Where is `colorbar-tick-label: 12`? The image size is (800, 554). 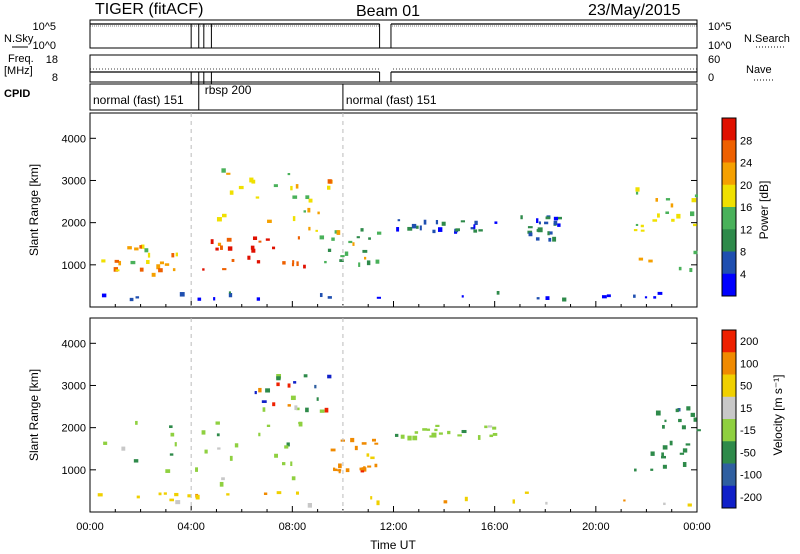 colorbar-tick-label: 12 is located at coordinates (746, 230).